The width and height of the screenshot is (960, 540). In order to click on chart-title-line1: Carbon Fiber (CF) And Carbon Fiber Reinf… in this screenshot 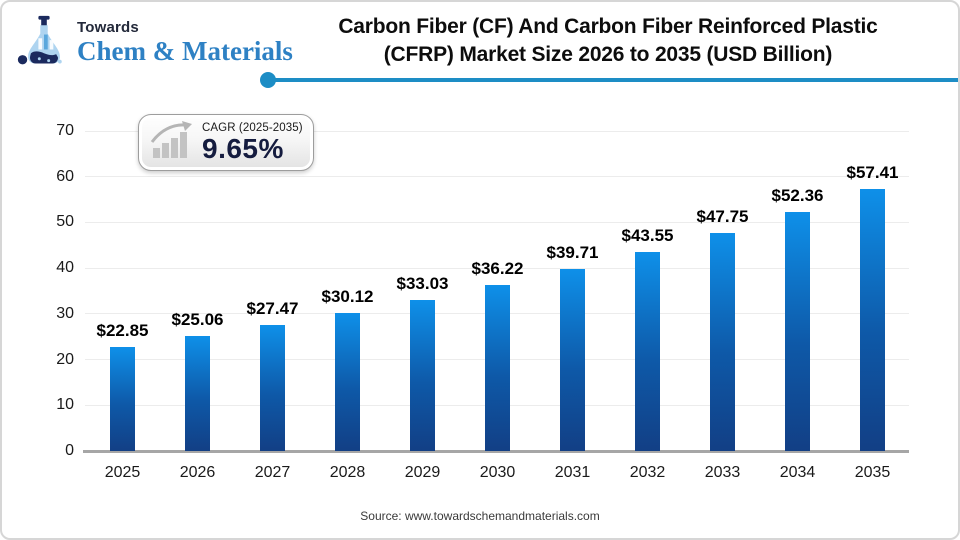, I will do `click(608, 26)`.